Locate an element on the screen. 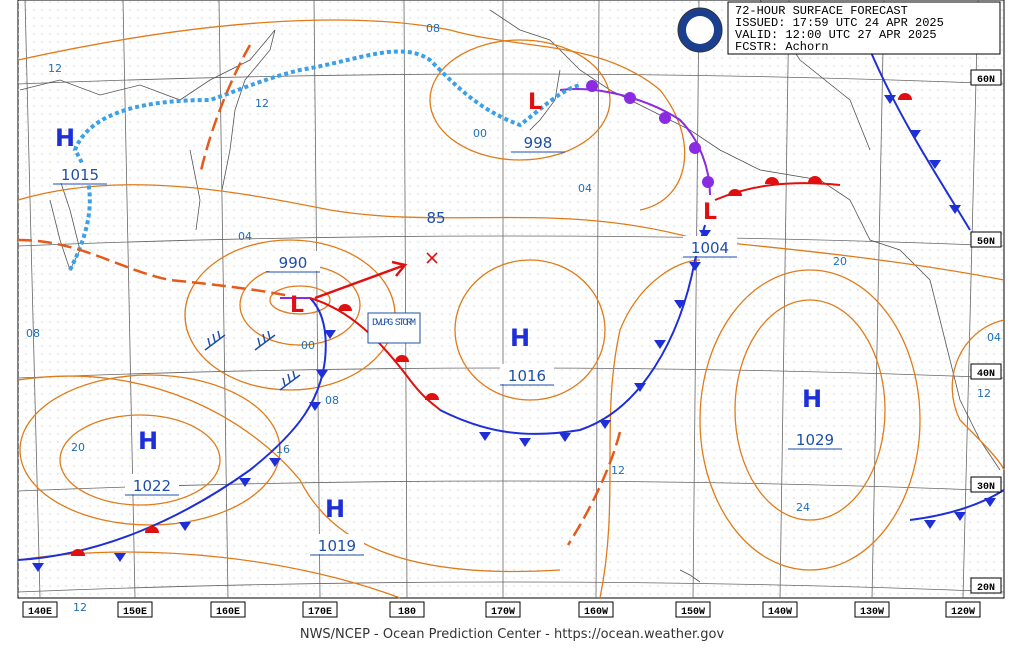 This screenshot has width=1024, height=652. header-line: VALID: 12:00 UTC 27 APR 2025 is located at coordinates (836, 35).